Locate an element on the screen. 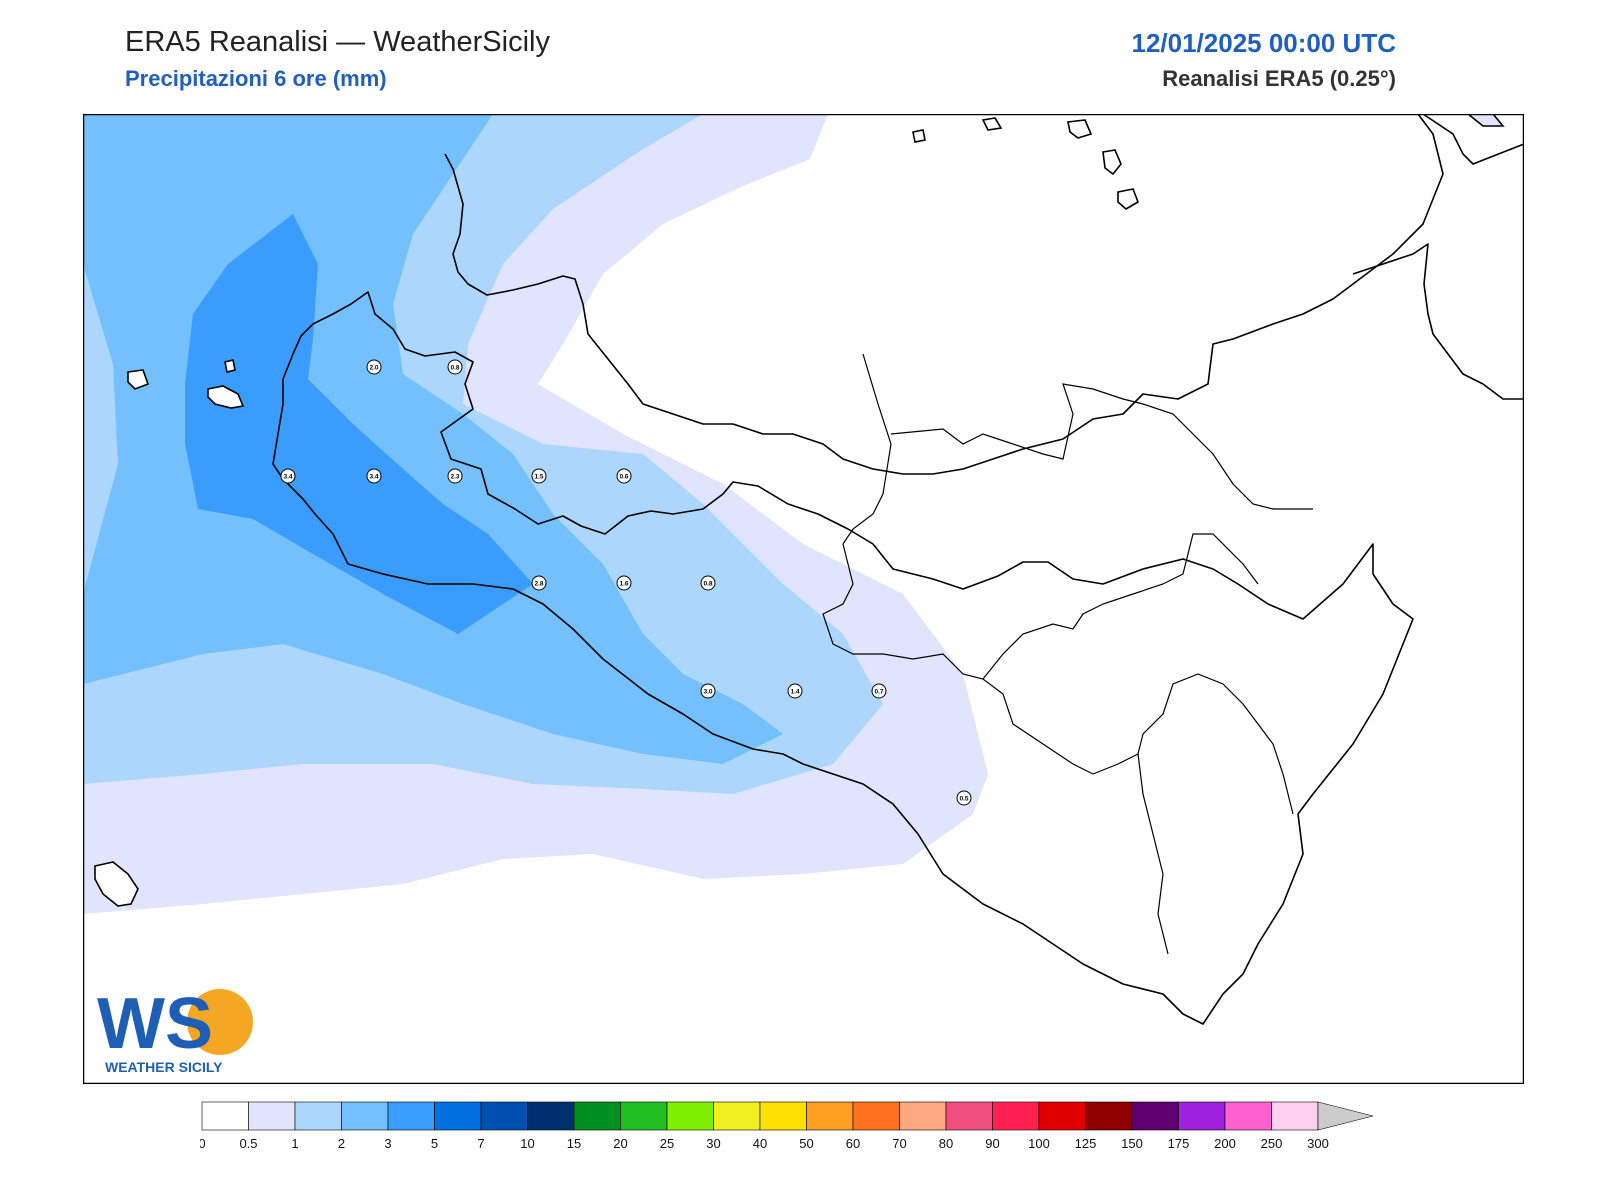 The height and width of the screenshot is (1200, 1600). map-title: ERA5 Reanalisi — WeatherSicily is located at coordinates (337, 42).